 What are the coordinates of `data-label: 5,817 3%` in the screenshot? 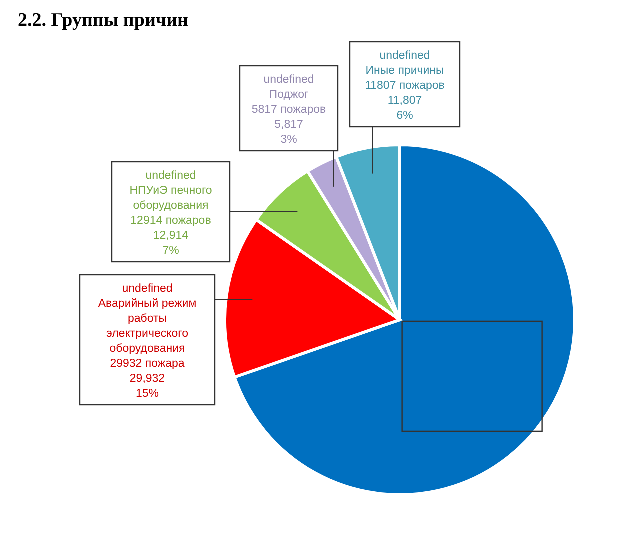 It's located at (289, 132).